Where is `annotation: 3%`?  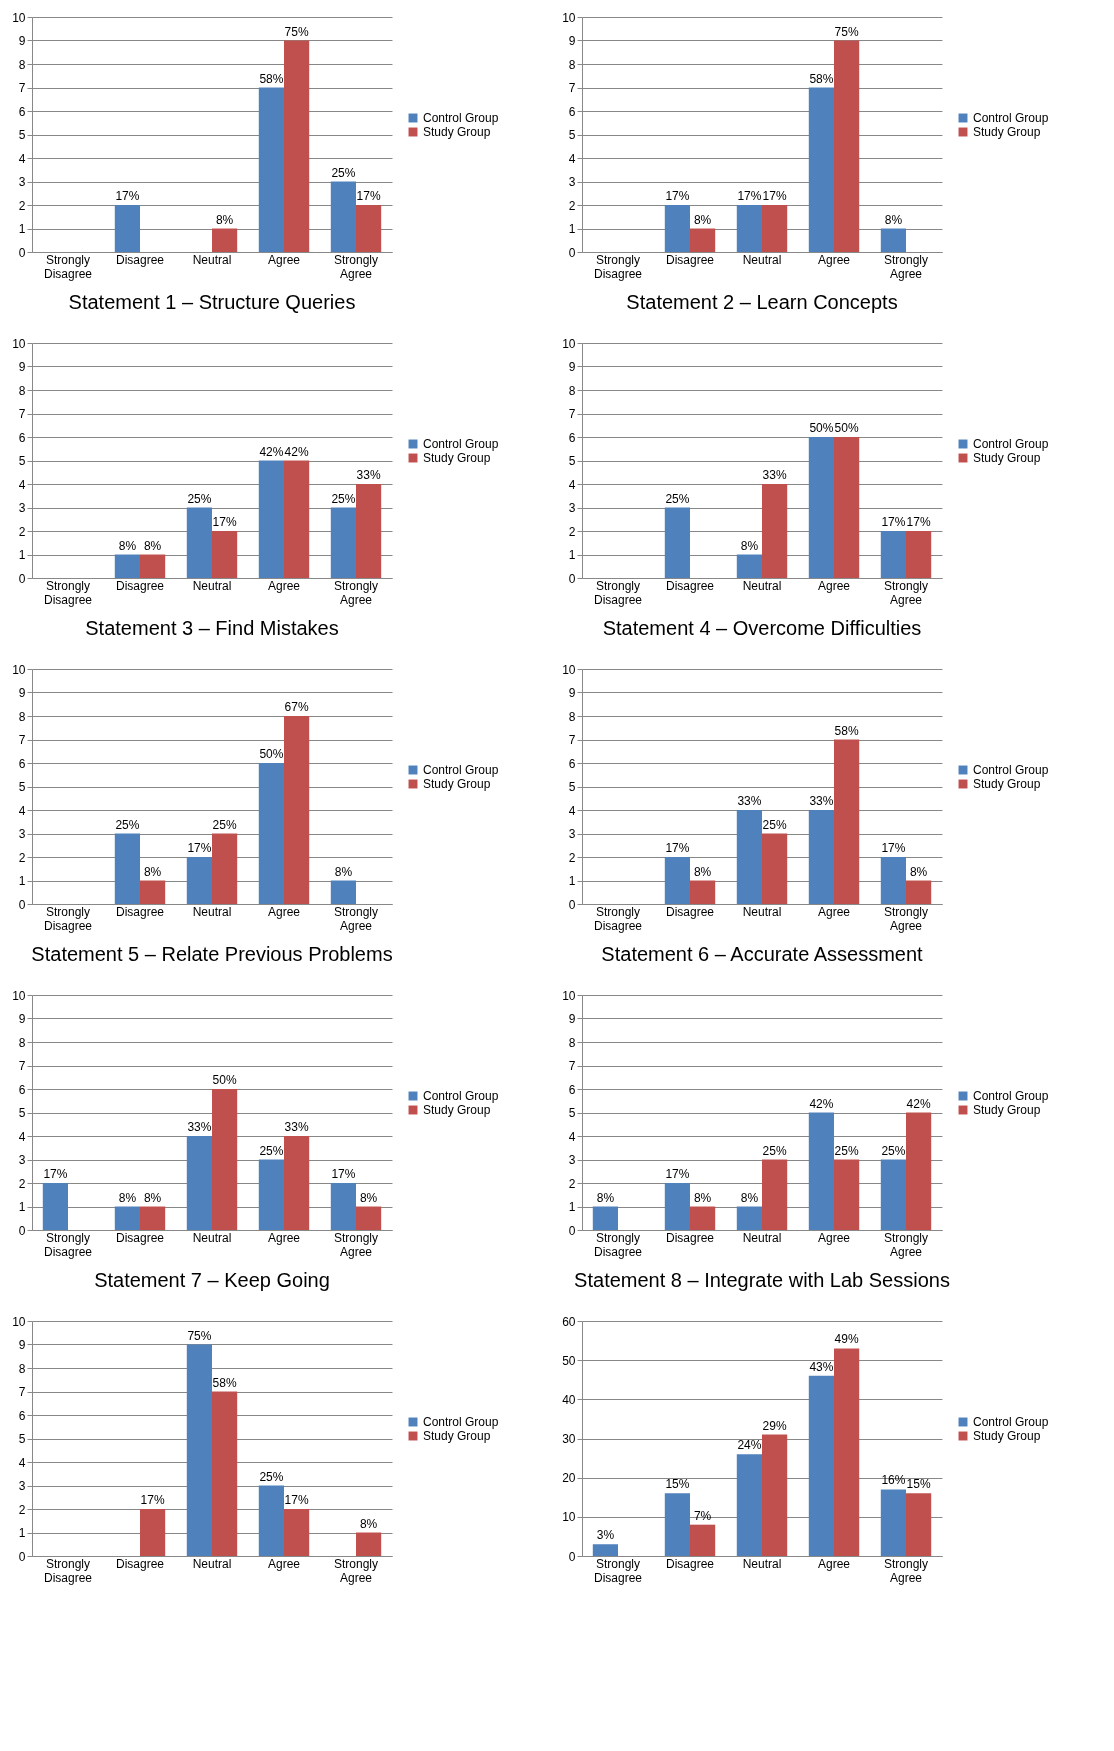 annotation: 3% is located at coordinates (605, 1535).